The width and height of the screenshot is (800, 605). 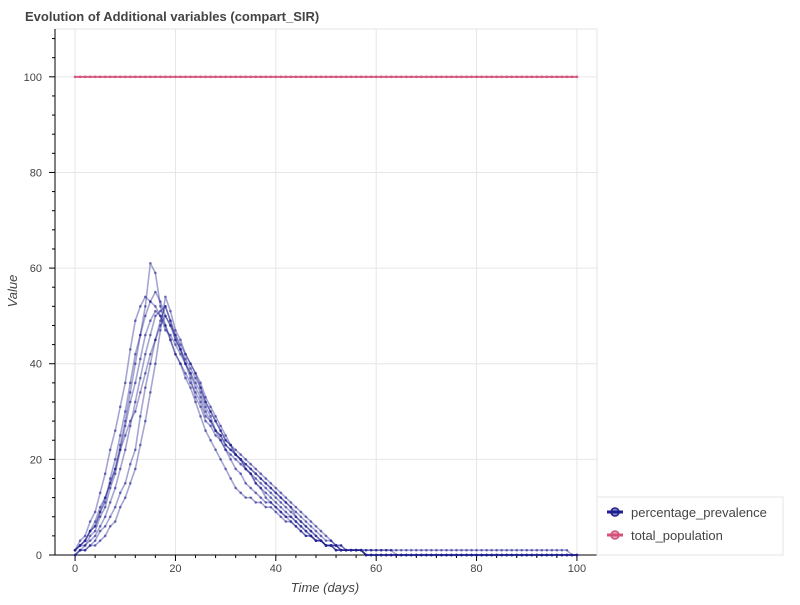 I want to click on legend-label: percentage_prevalence, so click(x=699, y=512).